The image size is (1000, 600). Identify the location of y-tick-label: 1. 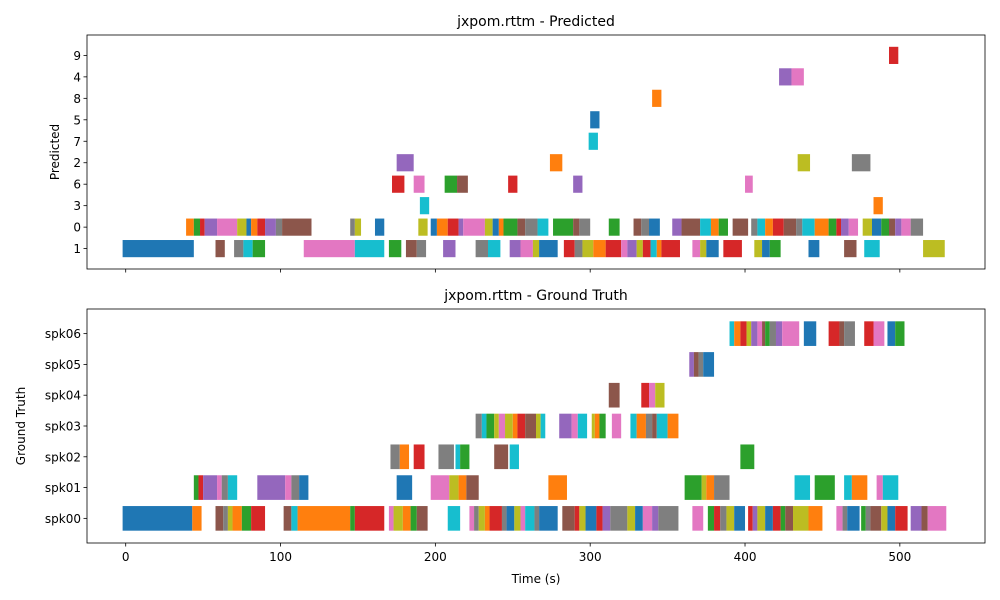
(77, 249).